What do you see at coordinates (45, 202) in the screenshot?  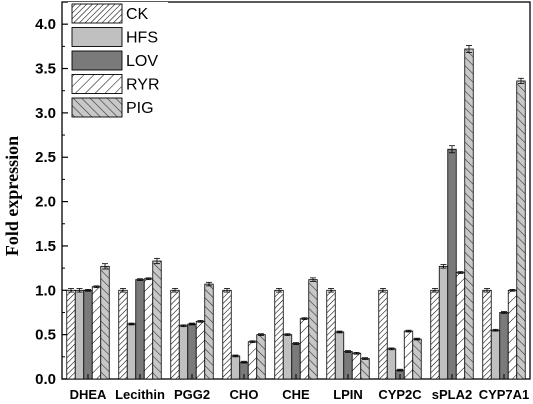 I see `y-tick-label: 2.0` at bounding box center [45, 202].